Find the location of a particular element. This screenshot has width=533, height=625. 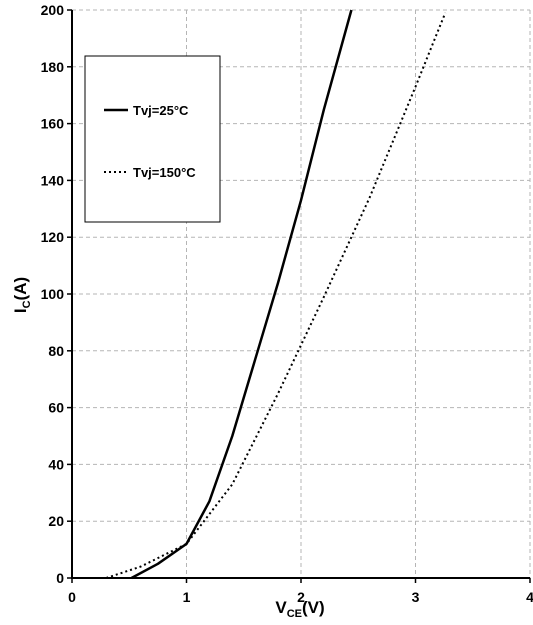

legend-box is located at coordinates (152, 139).